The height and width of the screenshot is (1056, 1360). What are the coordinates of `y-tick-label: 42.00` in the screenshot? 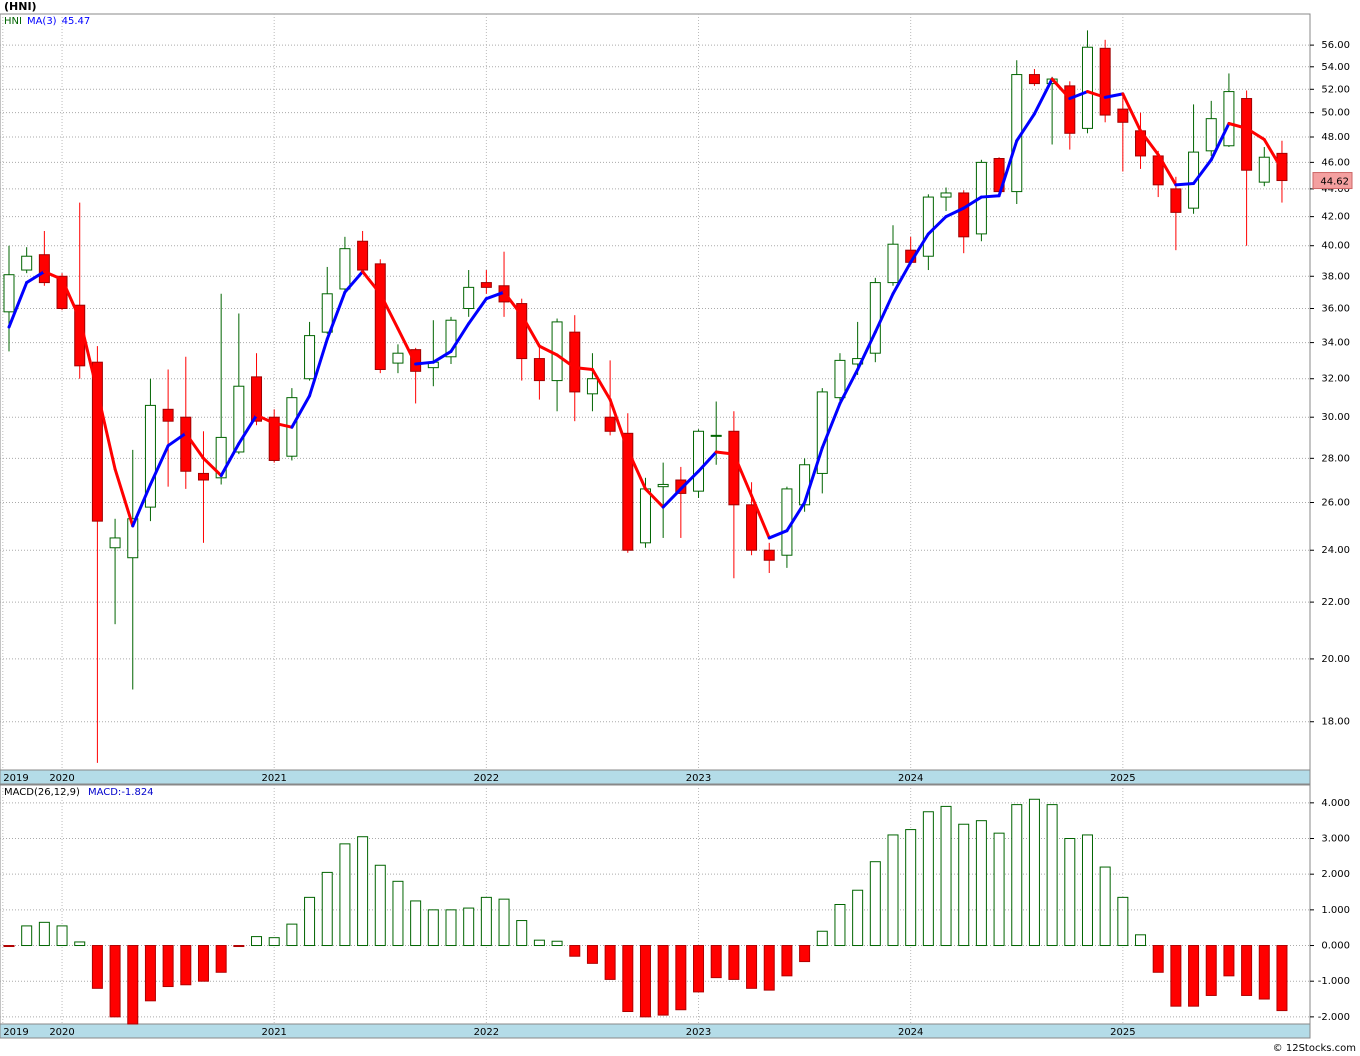 It's located at (1335, 217).